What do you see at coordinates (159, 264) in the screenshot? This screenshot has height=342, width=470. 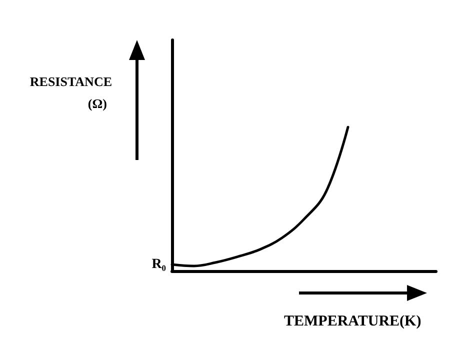 I see `text: R₀` at bounding box center [159, 264].